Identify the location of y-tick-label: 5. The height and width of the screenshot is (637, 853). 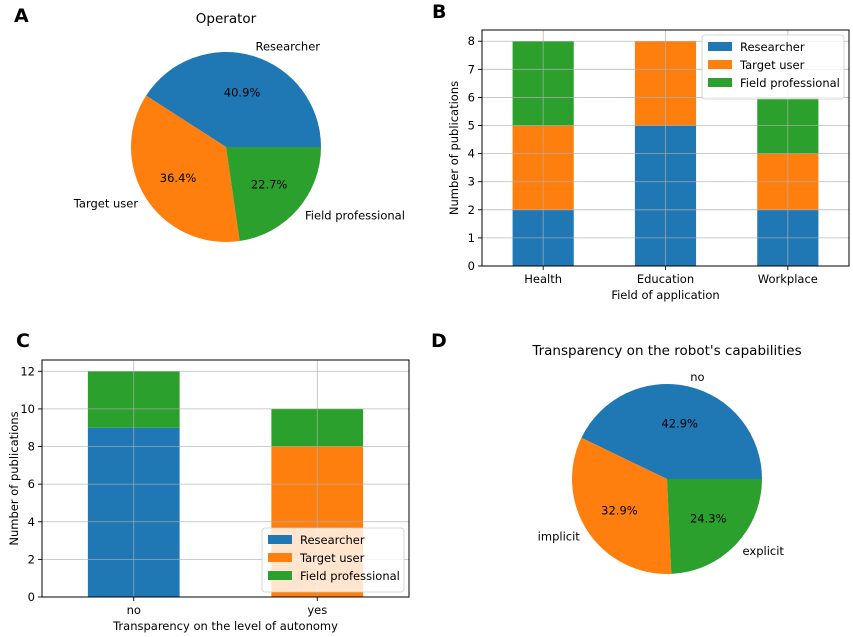
(471, 126).